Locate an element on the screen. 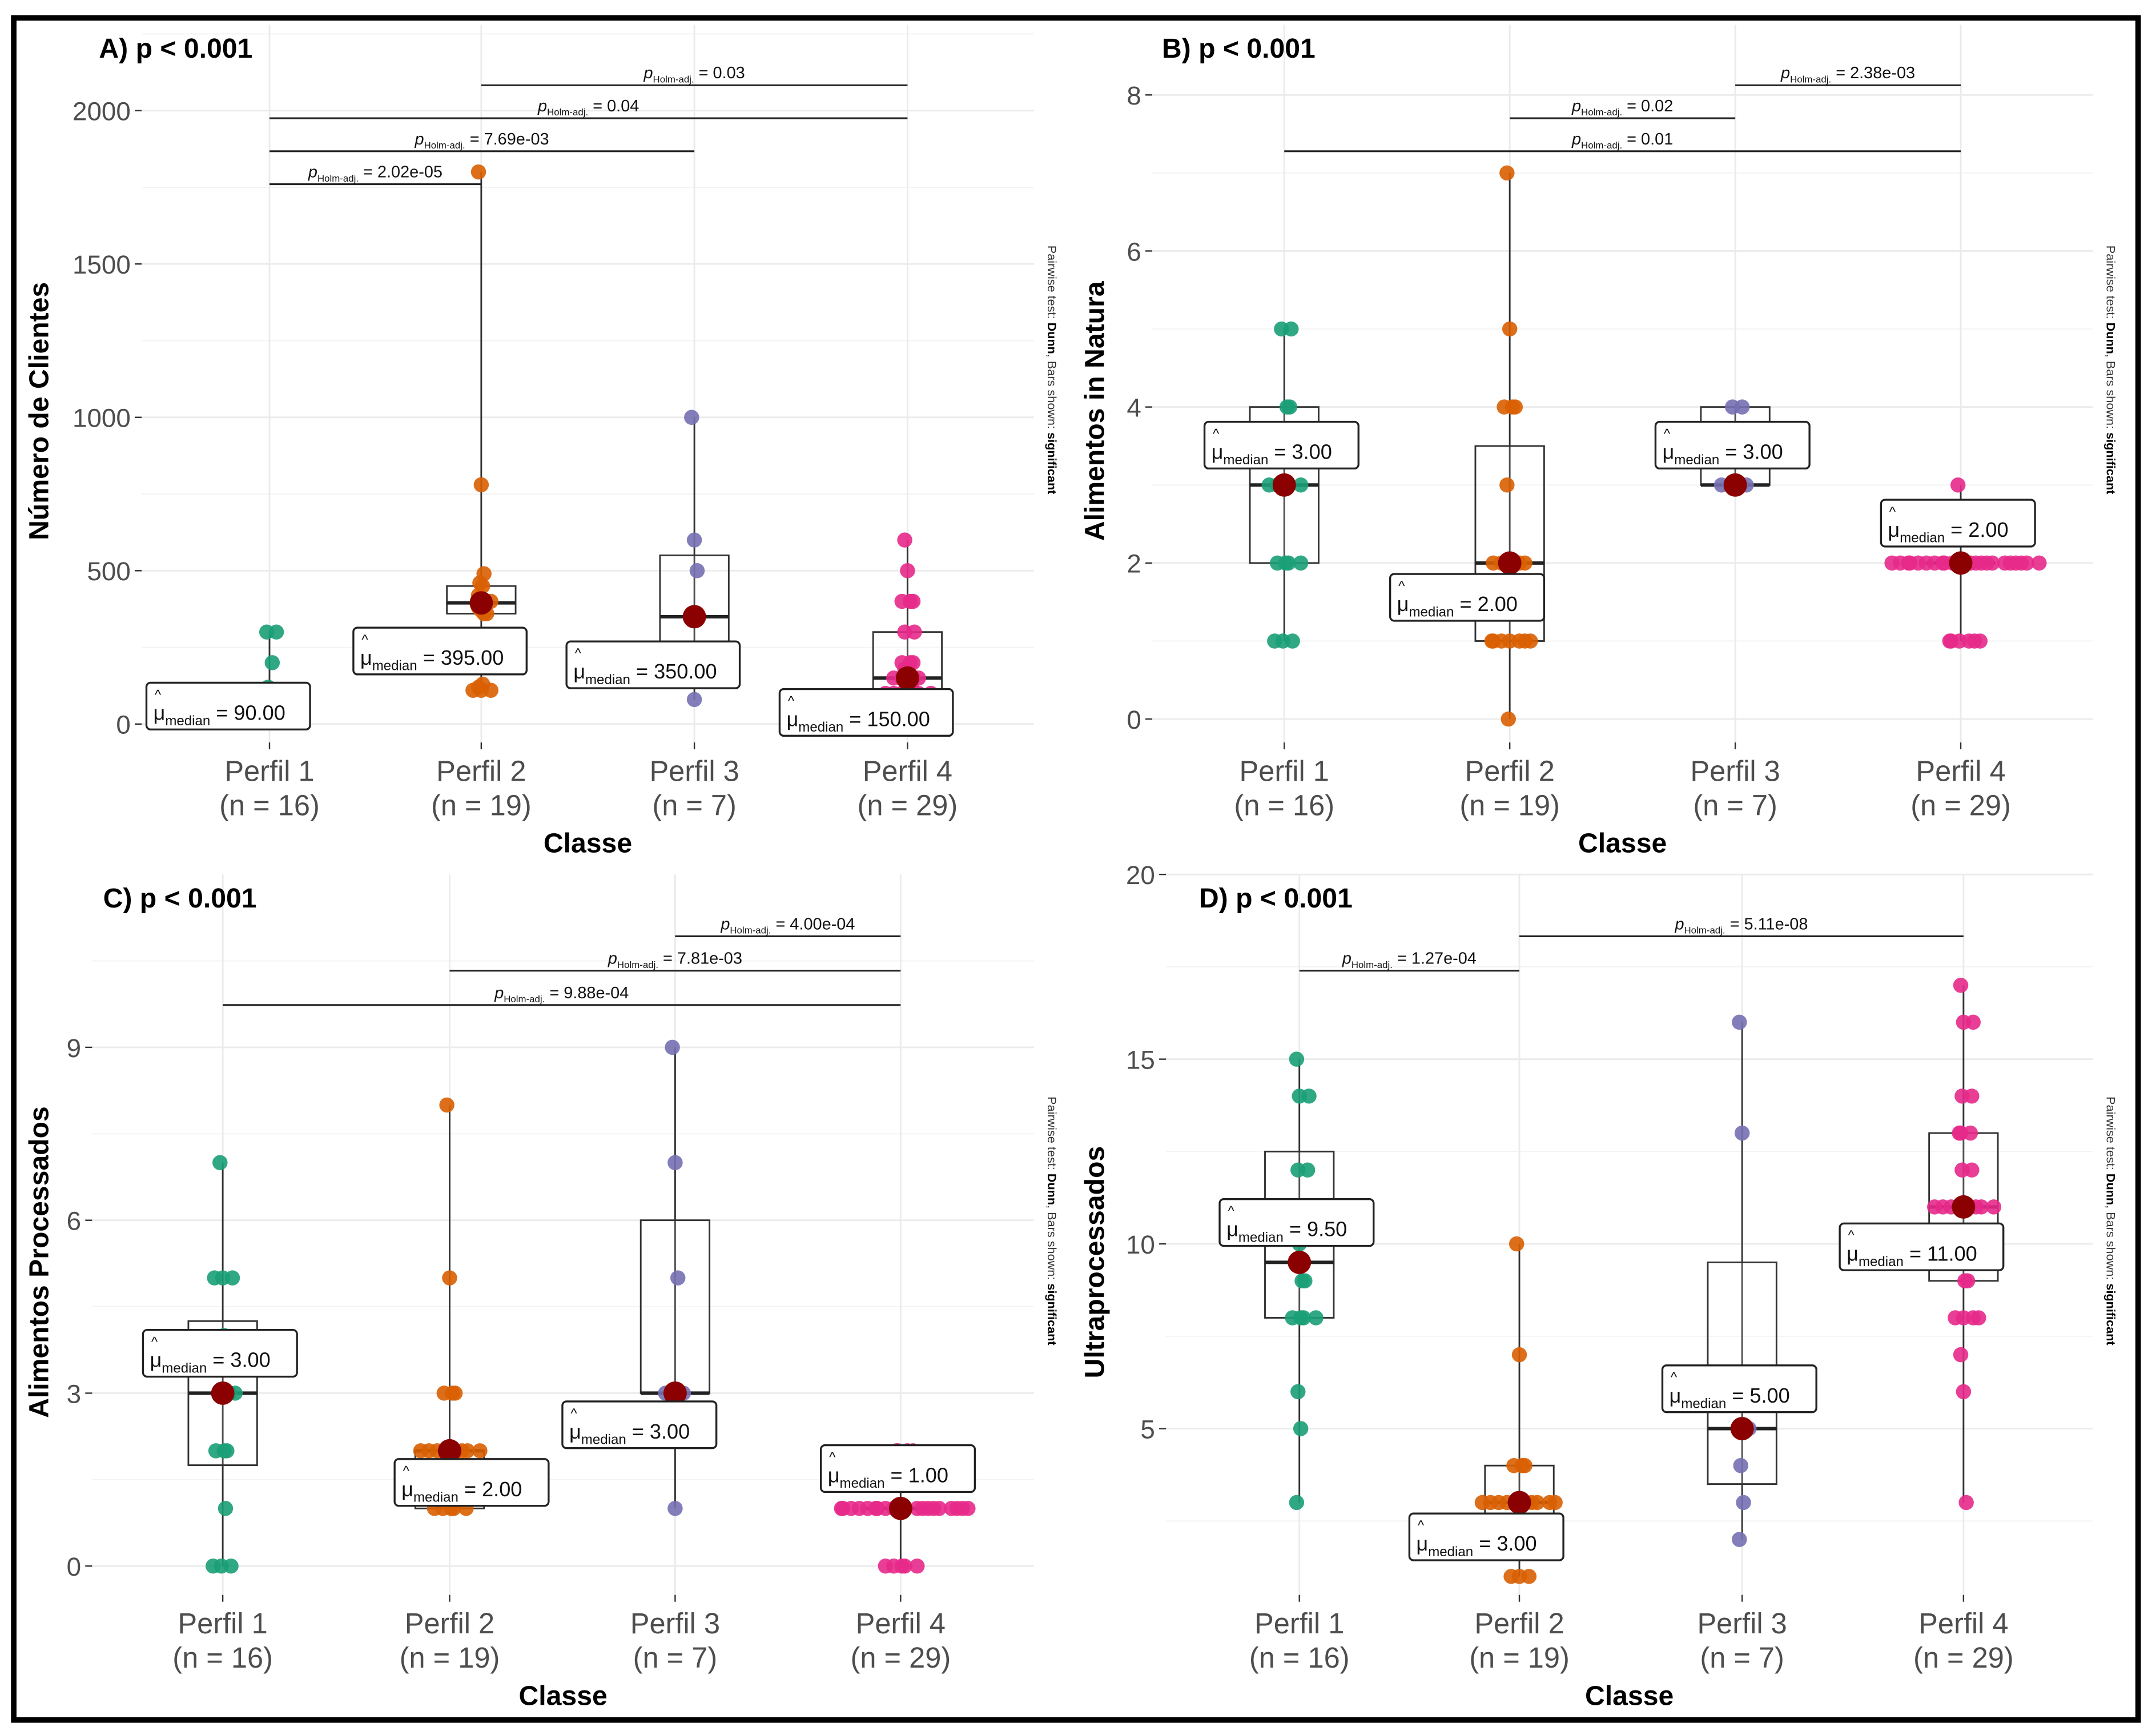  caption-prefix: Pairwise test: is located at coordinates (2110, 284).